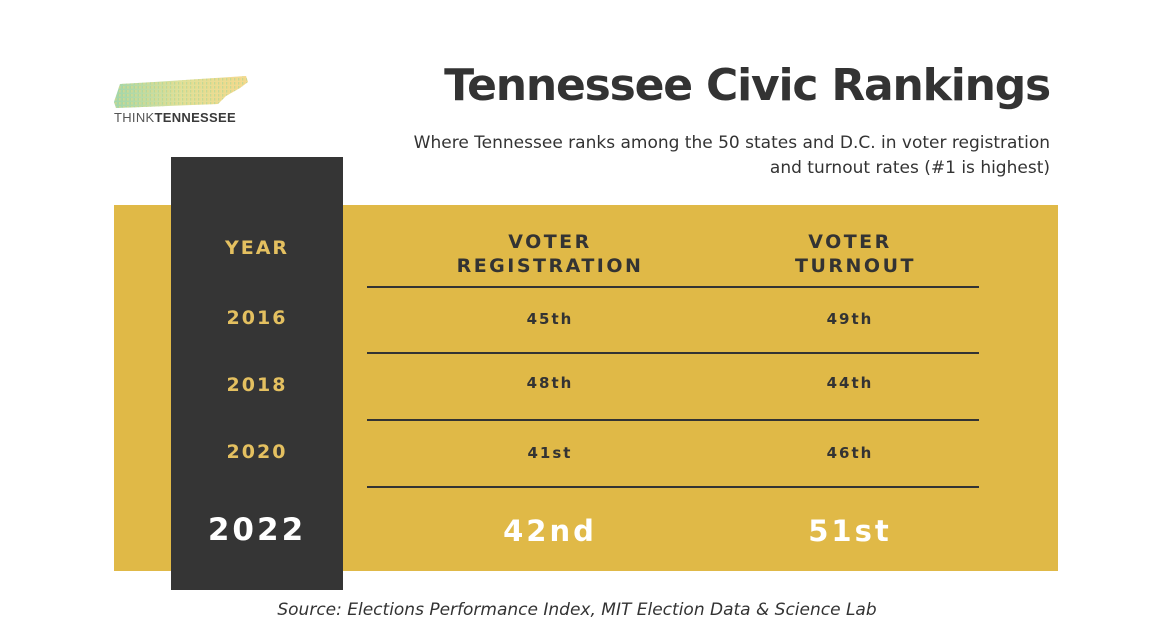 The height and width of the screenshot is (642, 1154). I want to click on logo-wordmark: THINKTENNESSEE, so click(175, 117).